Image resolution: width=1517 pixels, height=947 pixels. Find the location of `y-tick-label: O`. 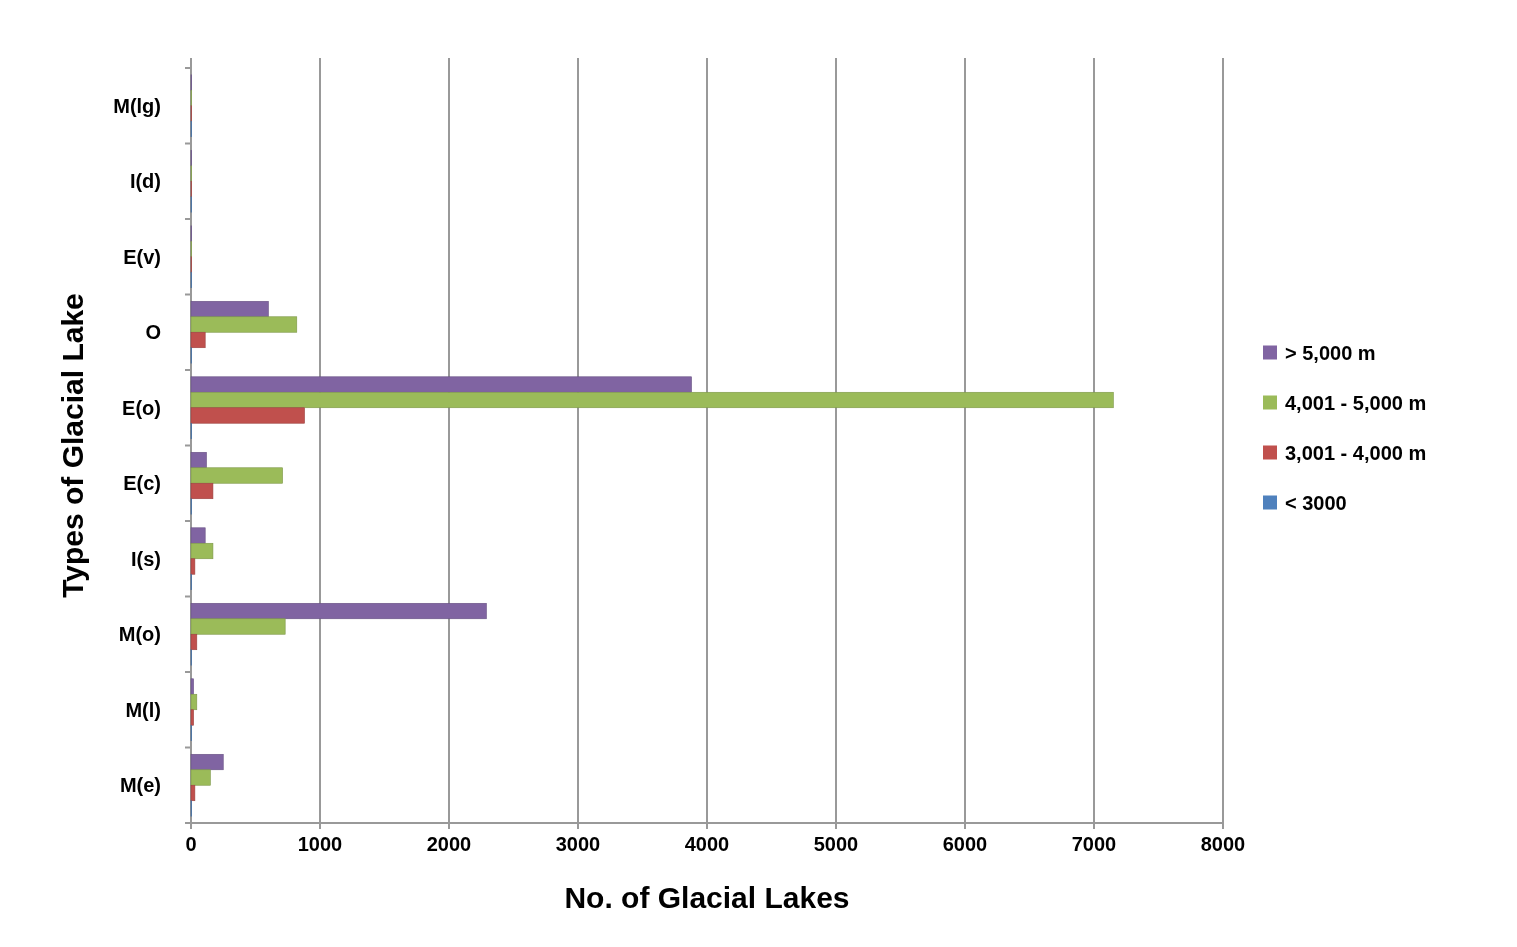

y-tick-label: O is located at coordinates (153, 332).